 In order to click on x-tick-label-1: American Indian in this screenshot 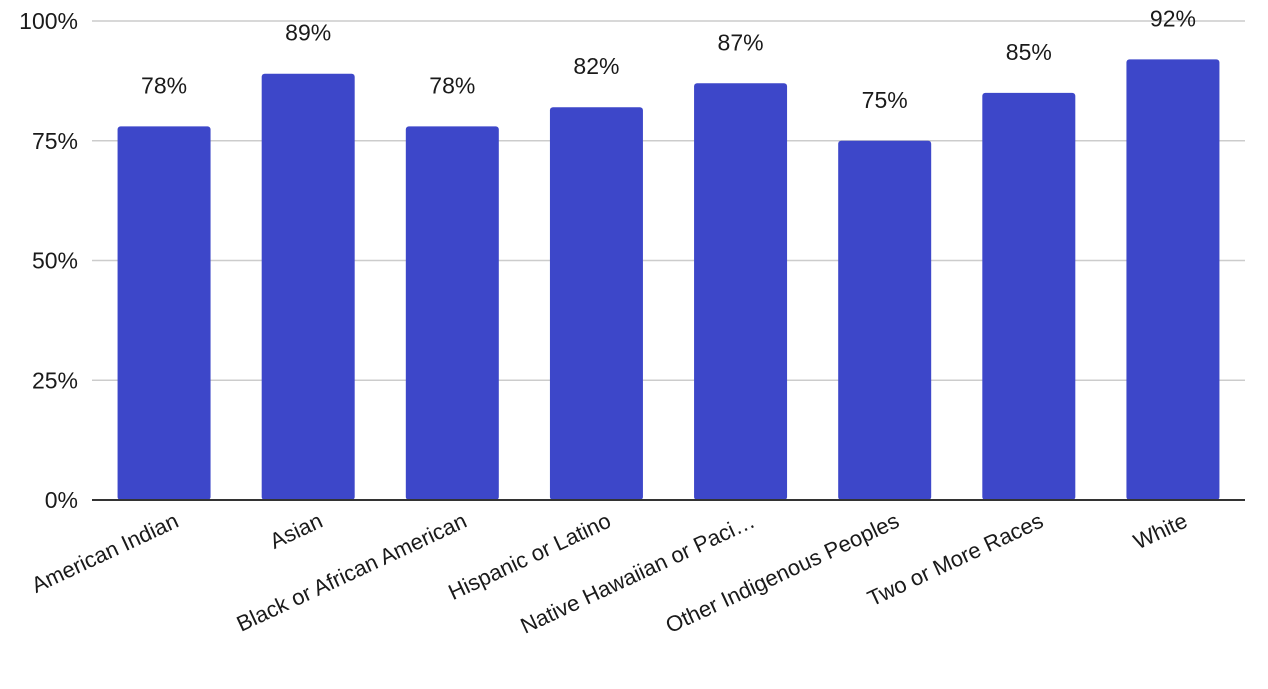, I will do `click(105, 553)`.